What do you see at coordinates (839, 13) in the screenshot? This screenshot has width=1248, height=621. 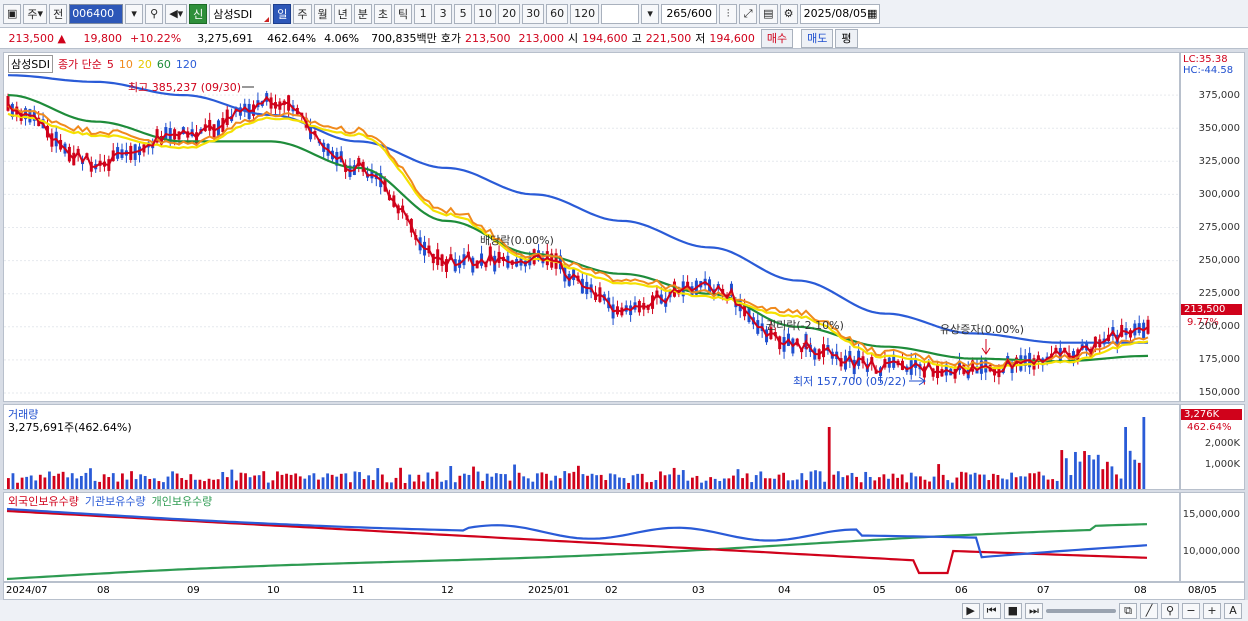 I see `date-field: 2025/08/05 ▦` at bounding box center [839, 13].